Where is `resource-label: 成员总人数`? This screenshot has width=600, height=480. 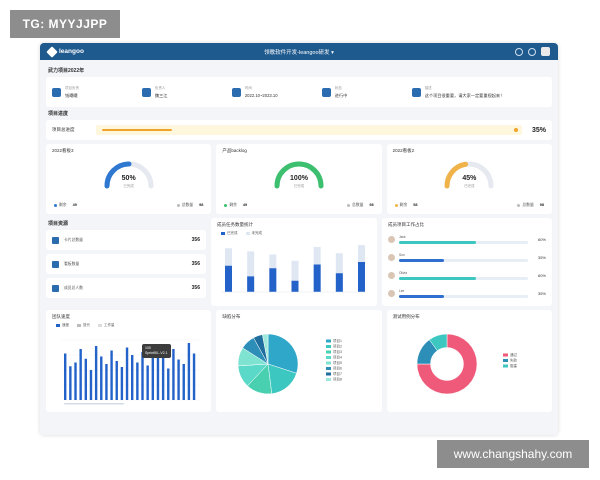 resource-label: 成员总人数 is located at coordinates (73, 287).